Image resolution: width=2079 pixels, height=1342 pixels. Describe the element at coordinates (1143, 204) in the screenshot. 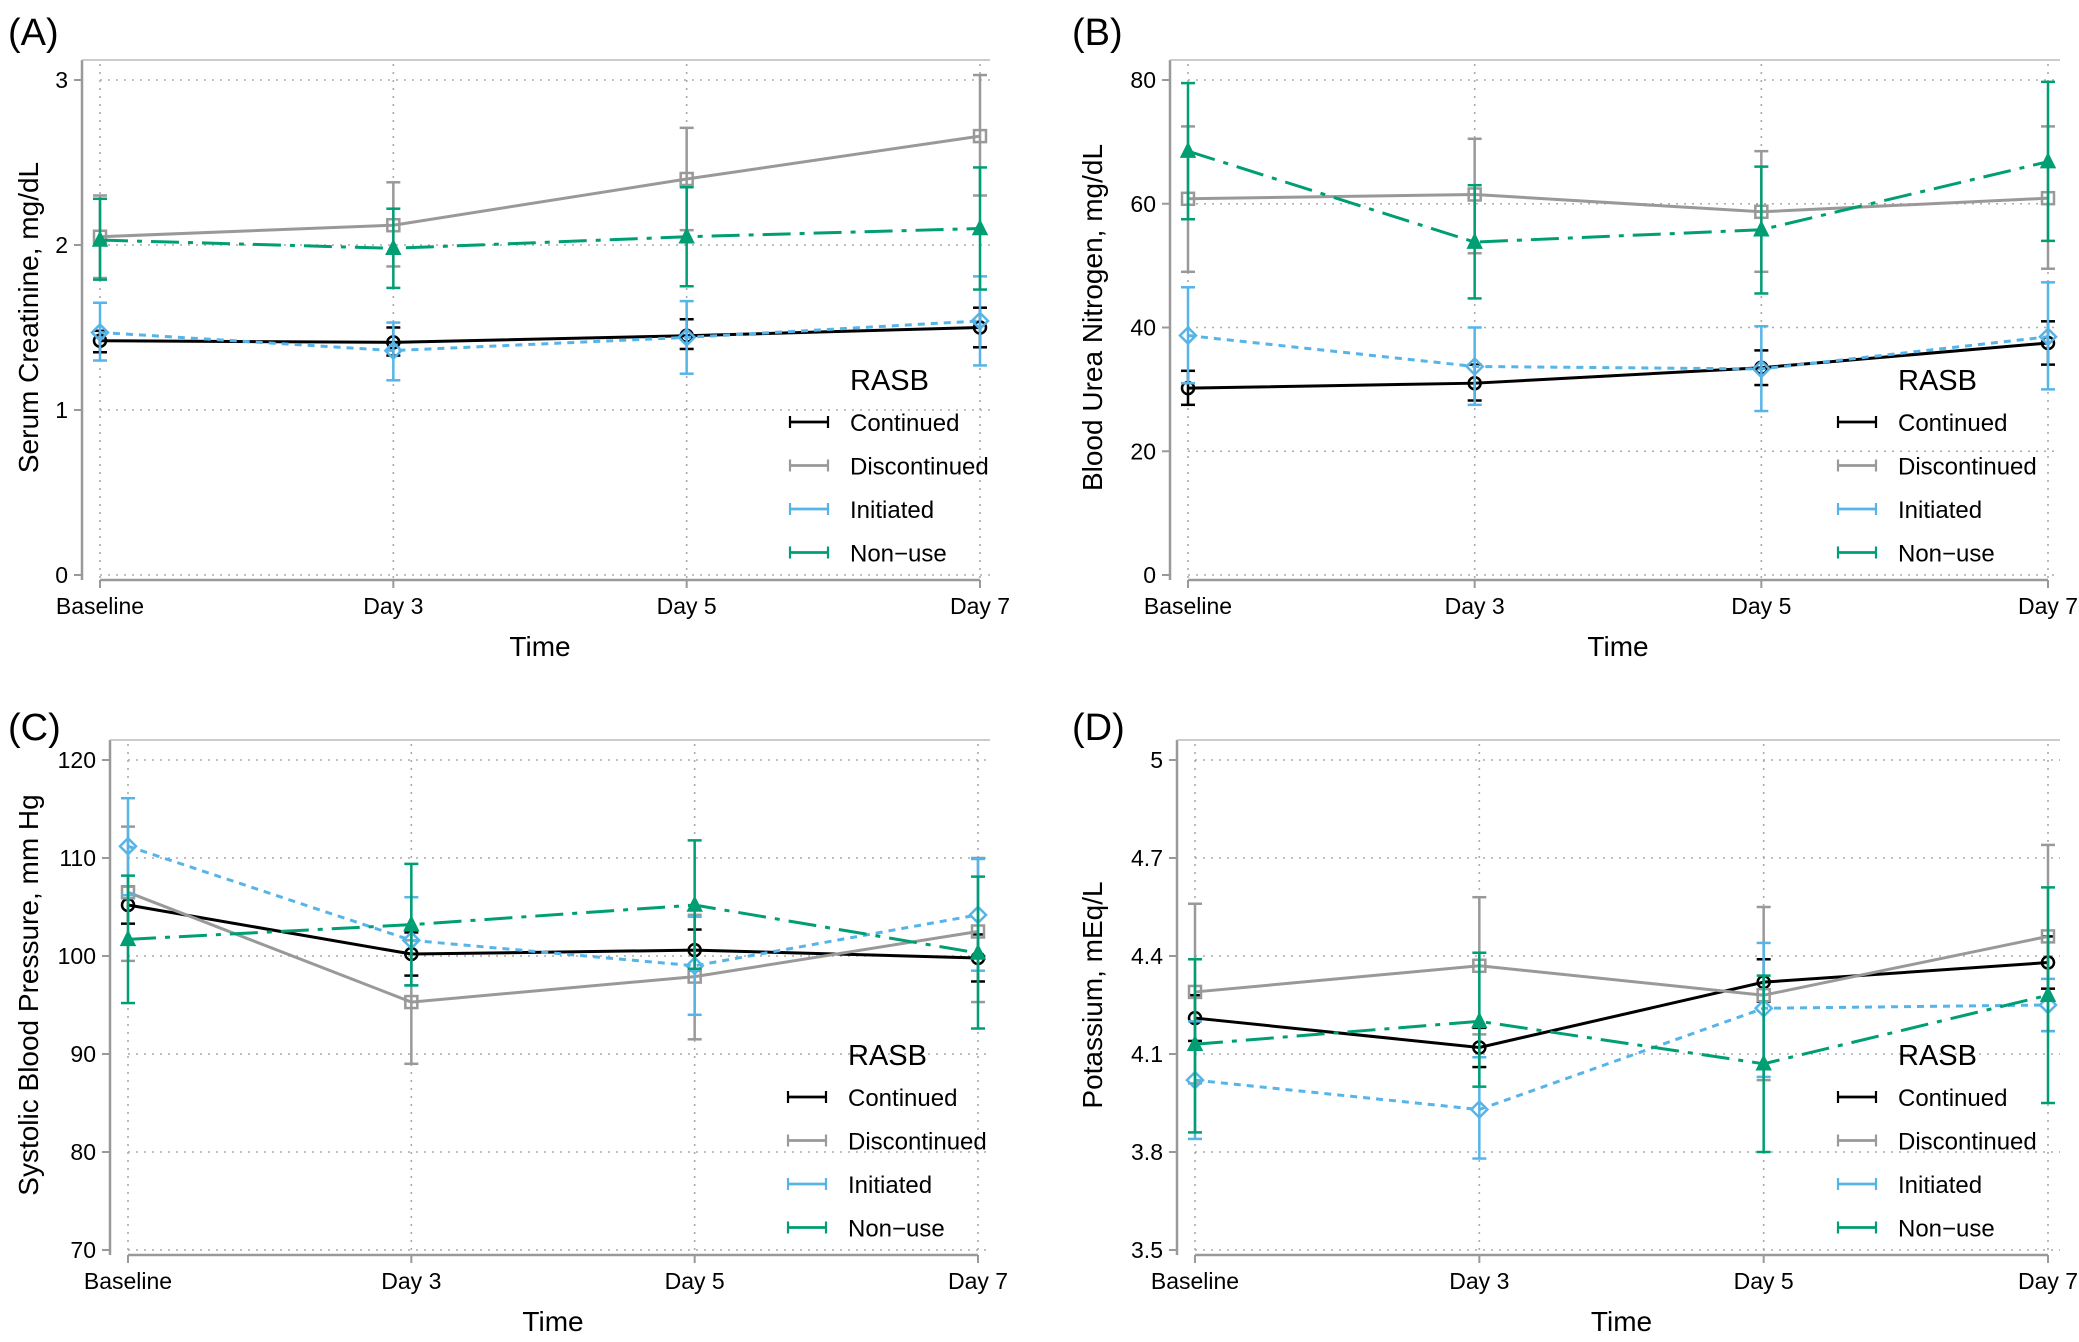

I see `y-tick-label: 60` at that location.